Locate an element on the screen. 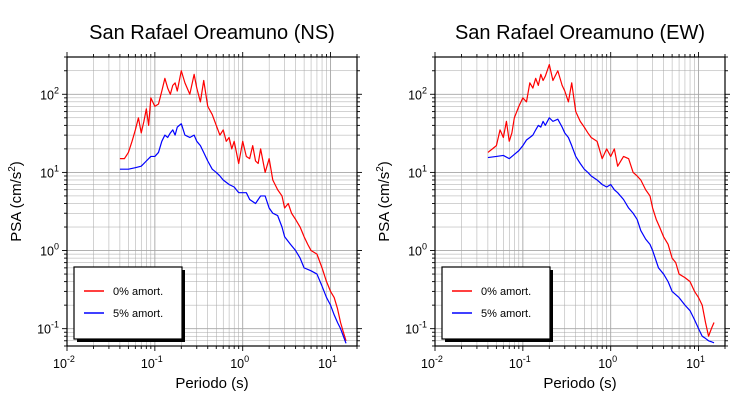 Image resolution: width=730 pixels, height=400 pixels. chart-title: San Rafael Oreamuno (EW) is located at coordinates (580, 33).